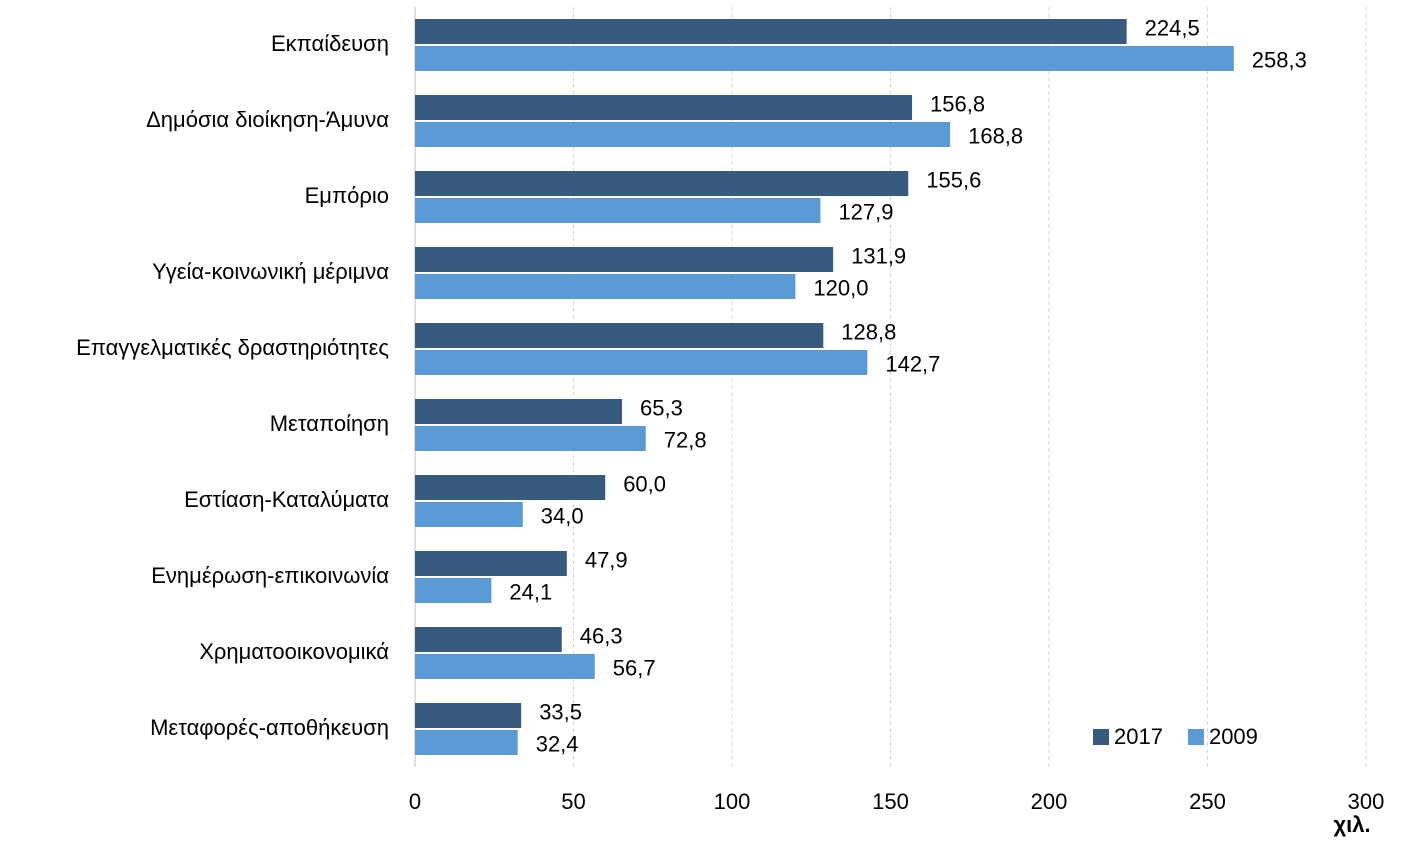 Image resolution: width=1405 pixels, height=845 pixels. What do you see at coordinates (560, 711) in the screenshot?
I see `data-label: 33,5` at bounding box center [560, 711].